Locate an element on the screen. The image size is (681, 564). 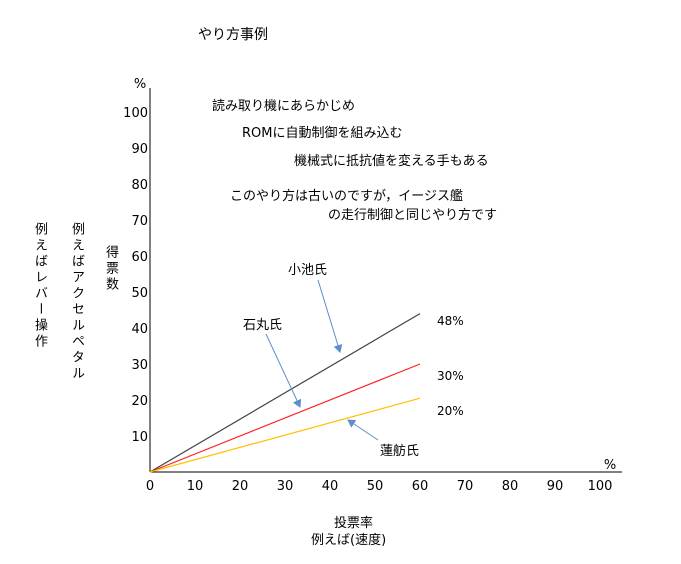
x-axis-label-line1: 投票率 is located at coordinates (354, 523).